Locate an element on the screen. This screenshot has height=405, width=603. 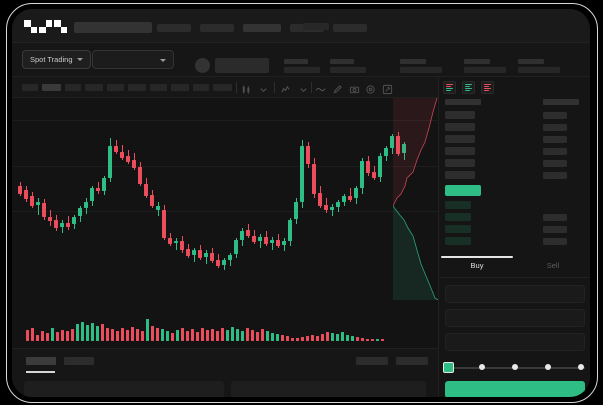
order-price-field is located at coordinates (515, 294).